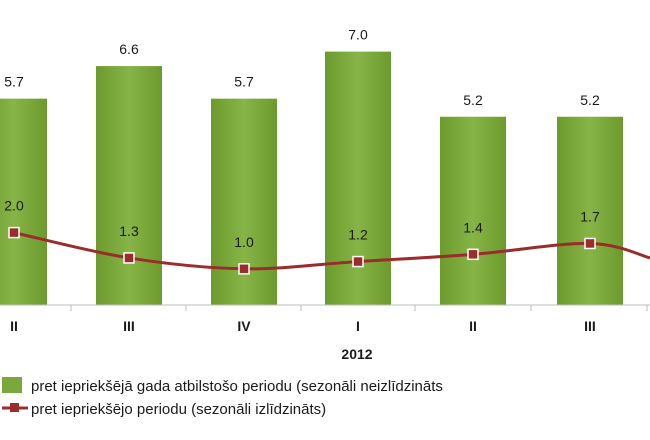  Describe the element at coordinates (358, 35) in the screenshot. I see `bar-value-label-3: 7.0` at that location.